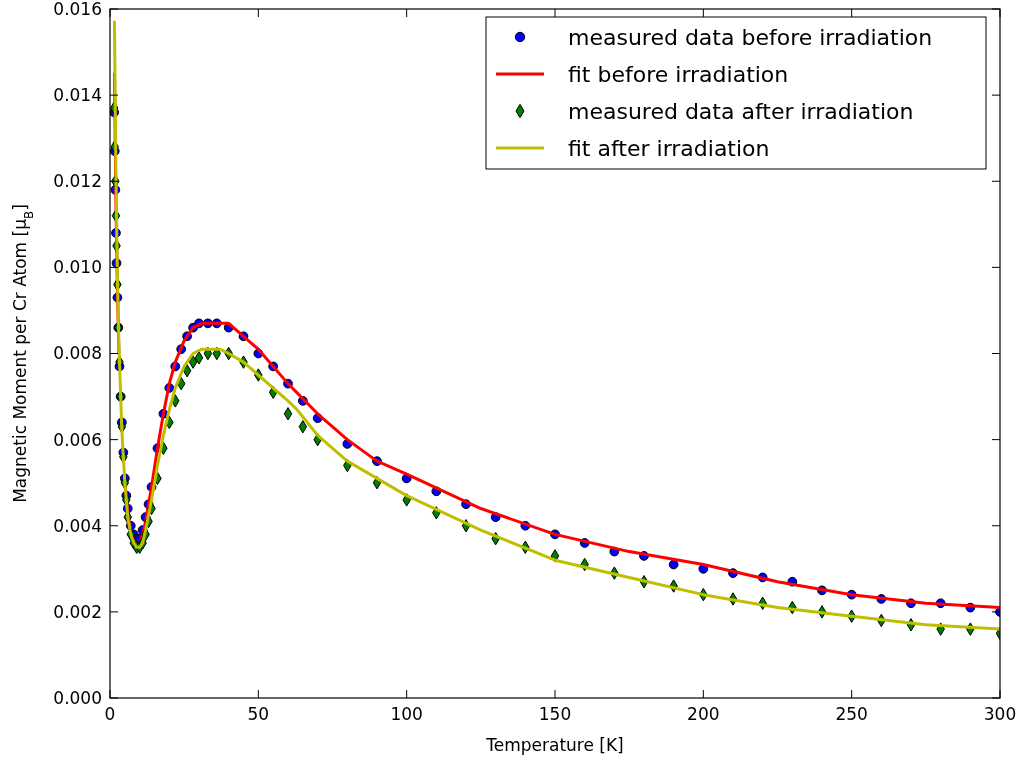  What do you see at coordinates (77, 9) in the screenshot?
I see `y-tick-label: 0.016` at bounding box center [77, 9].